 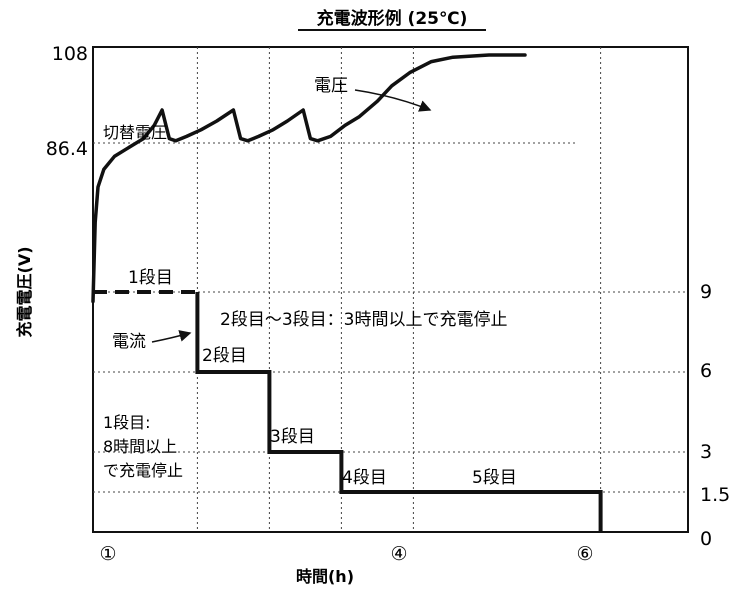 I want to click on chart-title: 充電波形例 (25℃), so click(x=392, y=18).